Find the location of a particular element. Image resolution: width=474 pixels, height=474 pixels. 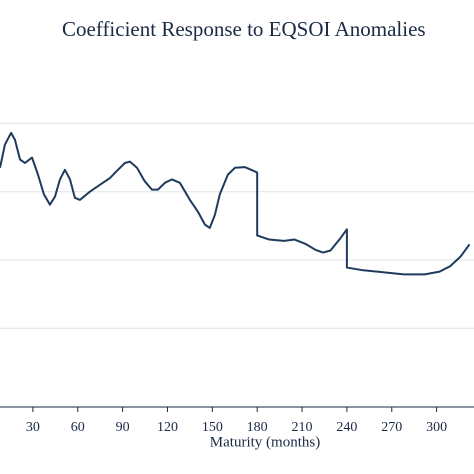

x-tick-label: 300 is located at coordinates (436, 427).